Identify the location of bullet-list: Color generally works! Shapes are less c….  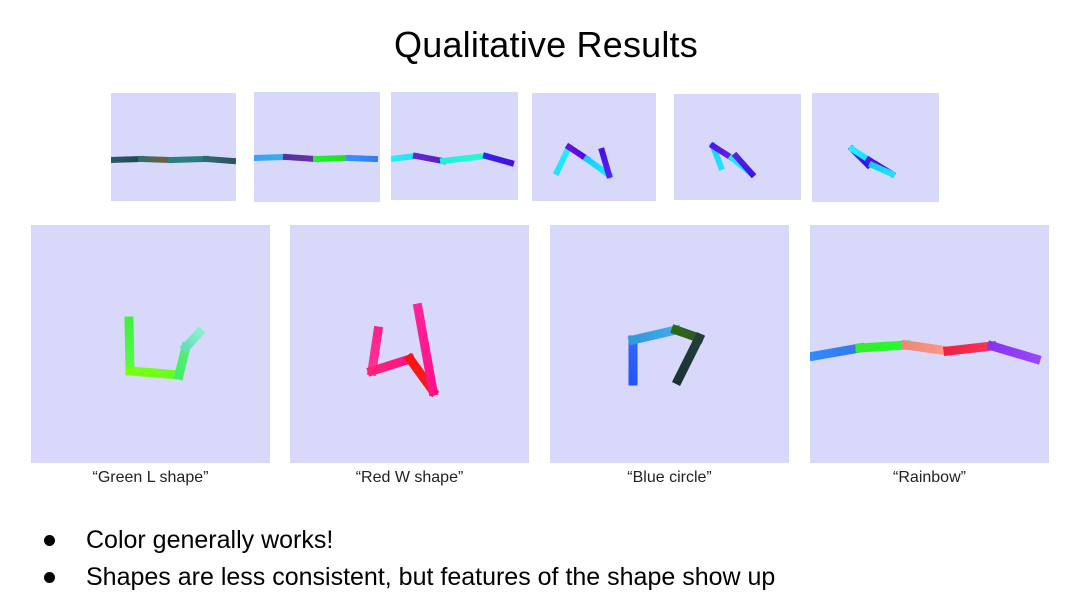
(409, 559).